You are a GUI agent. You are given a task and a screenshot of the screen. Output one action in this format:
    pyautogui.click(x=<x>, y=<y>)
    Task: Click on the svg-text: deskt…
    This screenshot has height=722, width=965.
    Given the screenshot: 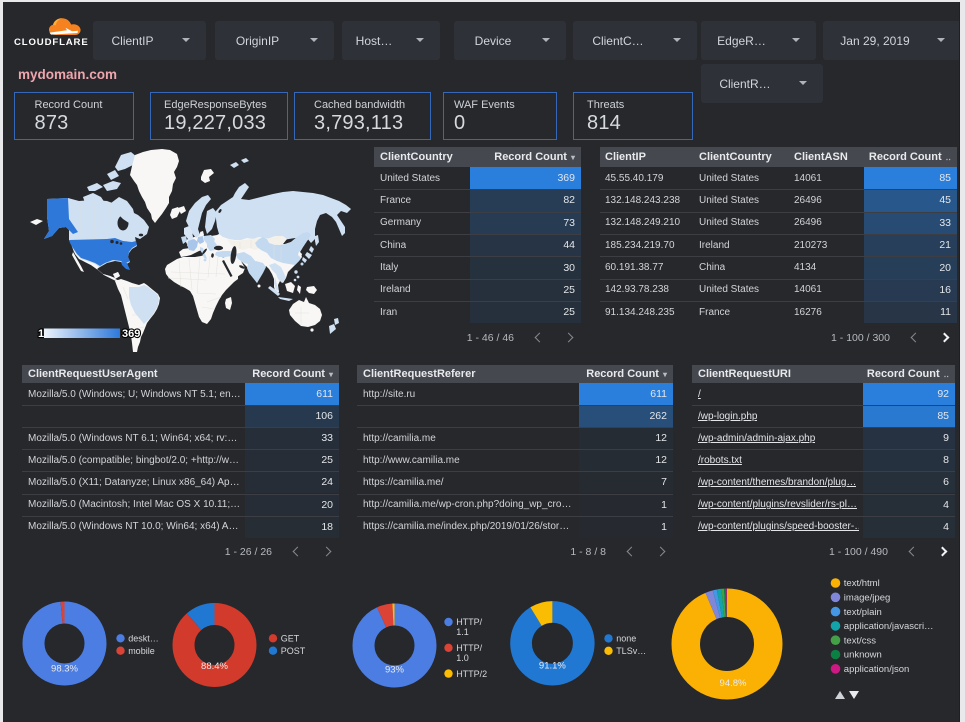 What is the action you would take?
    pyautogui.click(x=143, y=639)
    